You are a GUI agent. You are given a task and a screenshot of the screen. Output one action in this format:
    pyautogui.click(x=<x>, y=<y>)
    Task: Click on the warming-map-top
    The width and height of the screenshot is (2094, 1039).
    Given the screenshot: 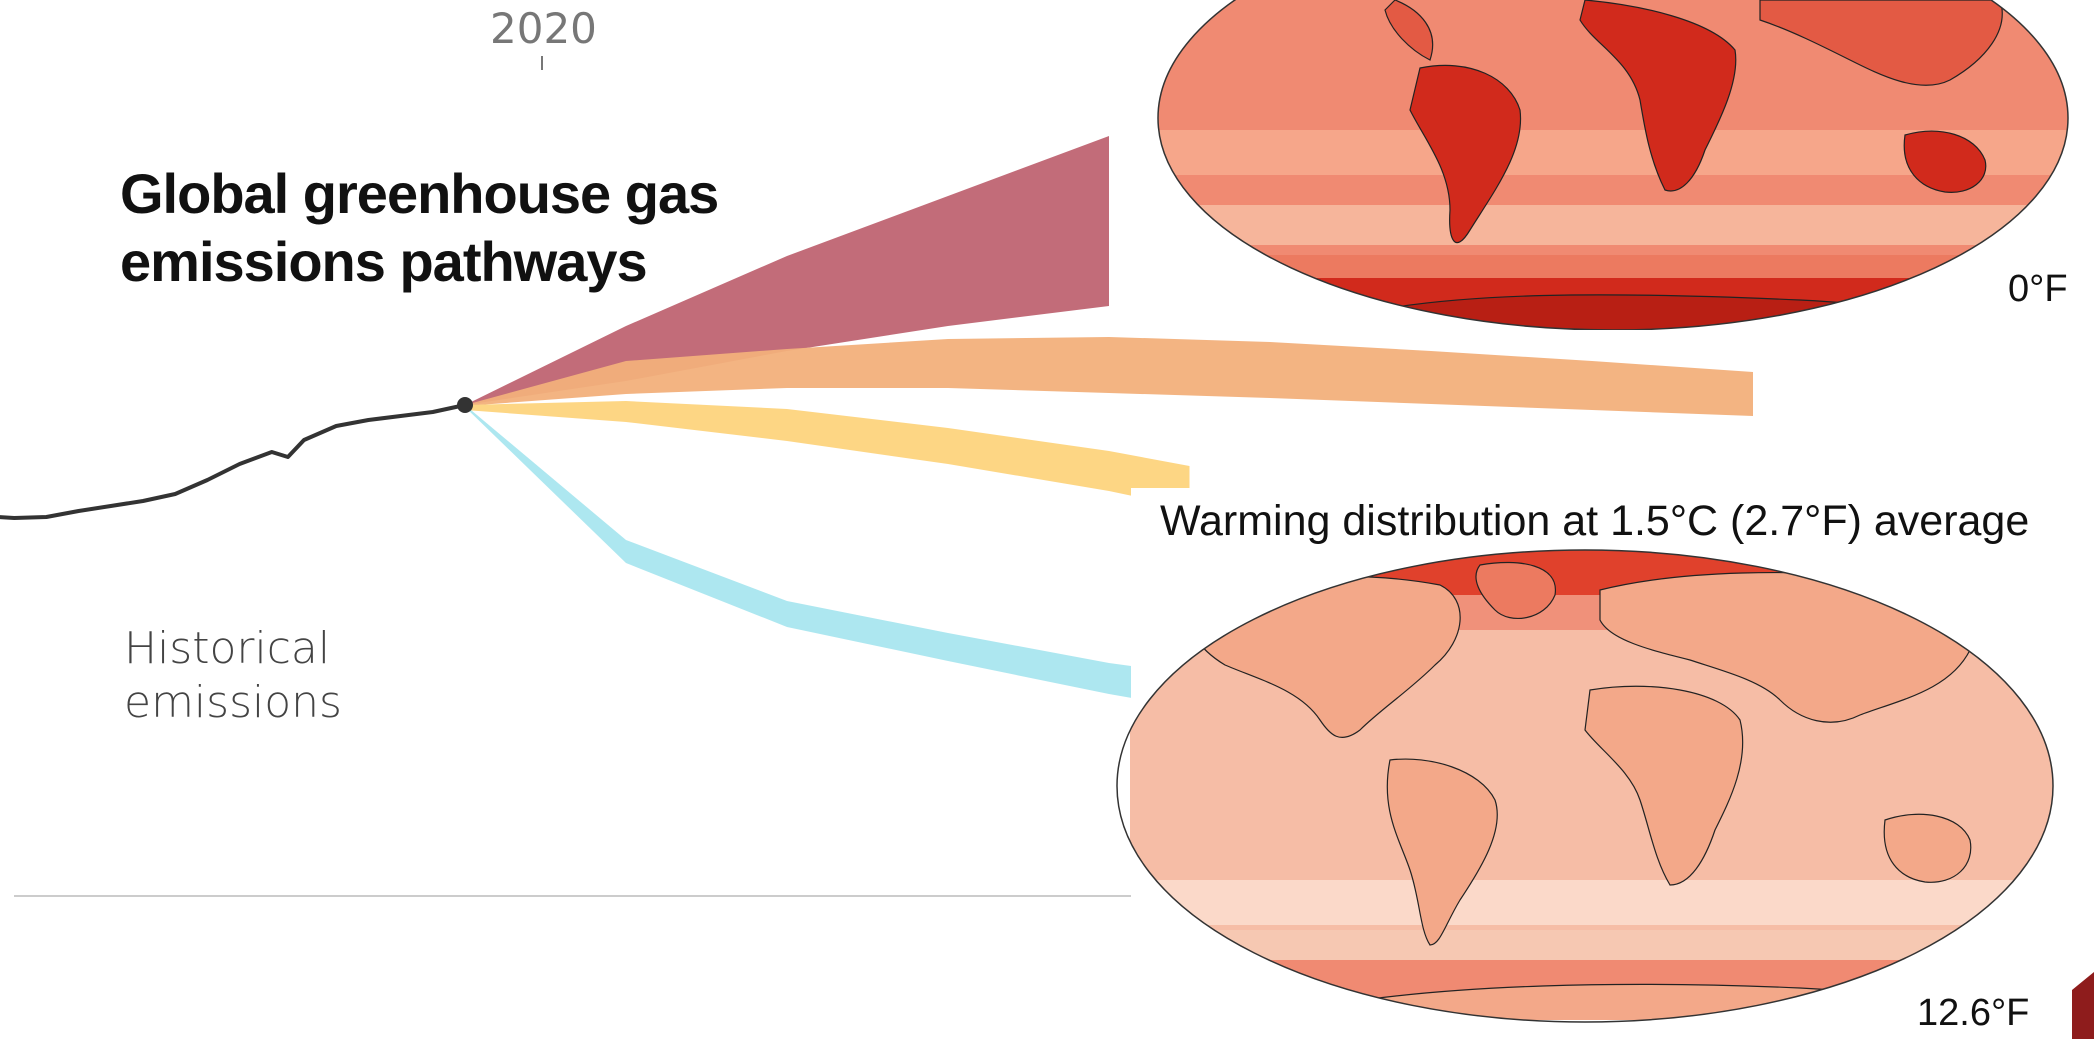 What is the action you would take?
    pyautogui.click(x=1624, y=165)
    